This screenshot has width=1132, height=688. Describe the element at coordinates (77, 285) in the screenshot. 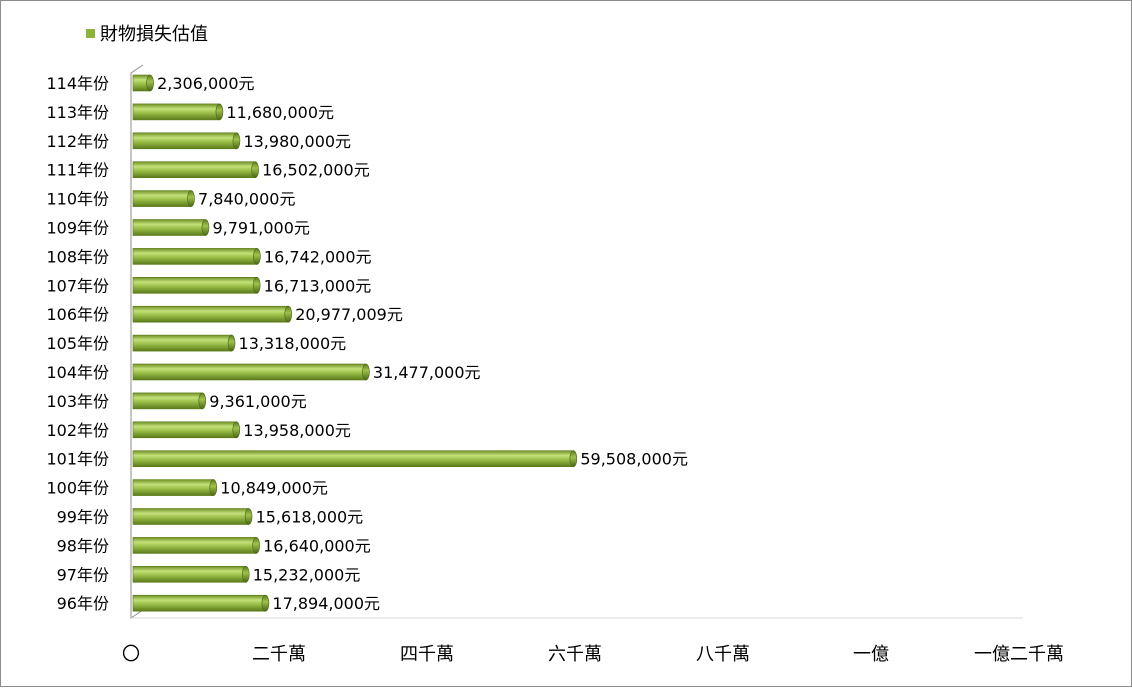

I see `category-label: 107年份` at that location.